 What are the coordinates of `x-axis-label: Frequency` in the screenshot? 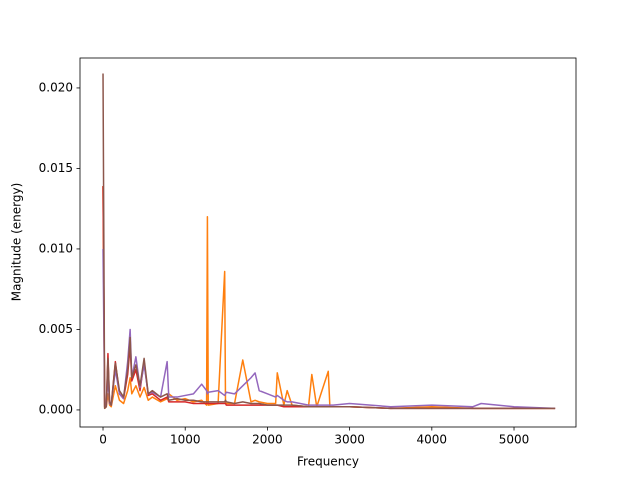 It's located at (328, 462).